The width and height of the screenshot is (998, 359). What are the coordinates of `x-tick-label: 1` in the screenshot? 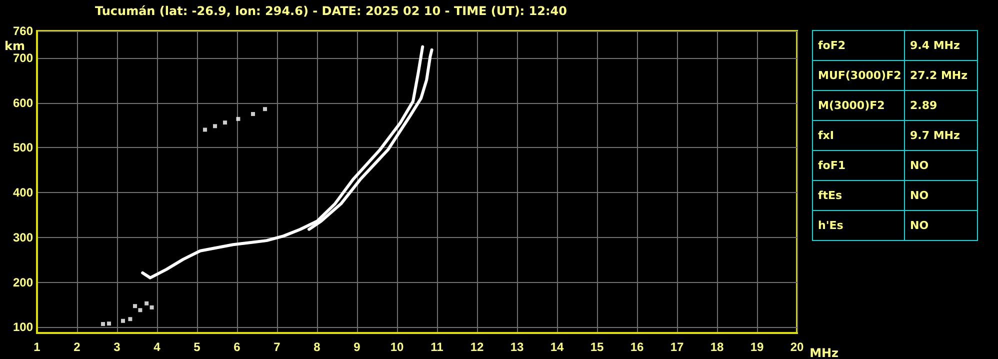 It's located at (37, 347).